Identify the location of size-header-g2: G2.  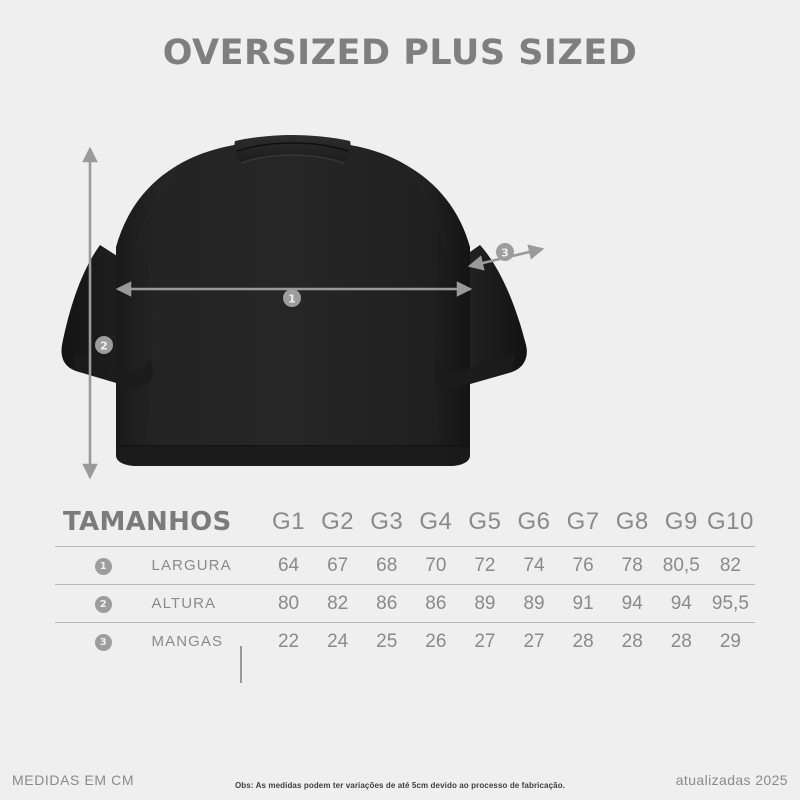
(338, 522).